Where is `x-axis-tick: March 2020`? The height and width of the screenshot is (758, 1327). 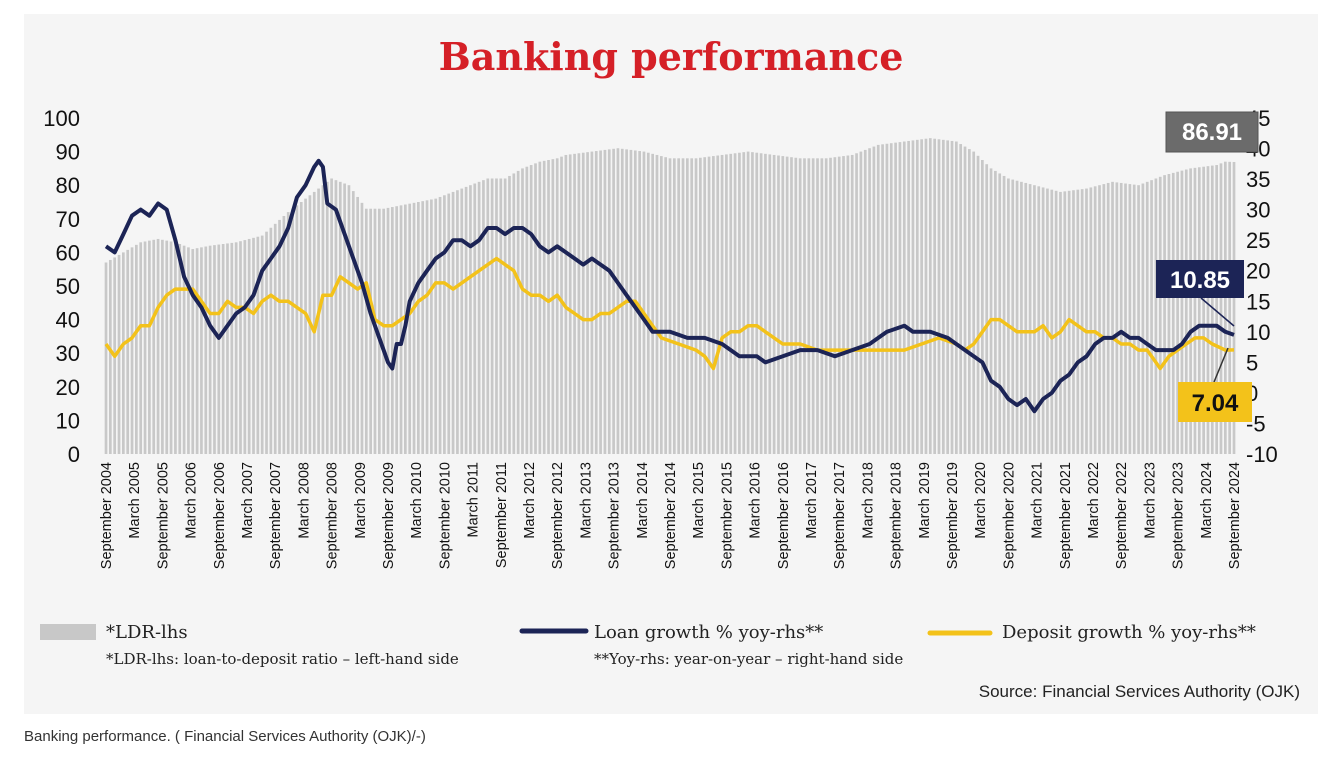
x-axis-tick: March 2020 is located at coordinates (981, 500).